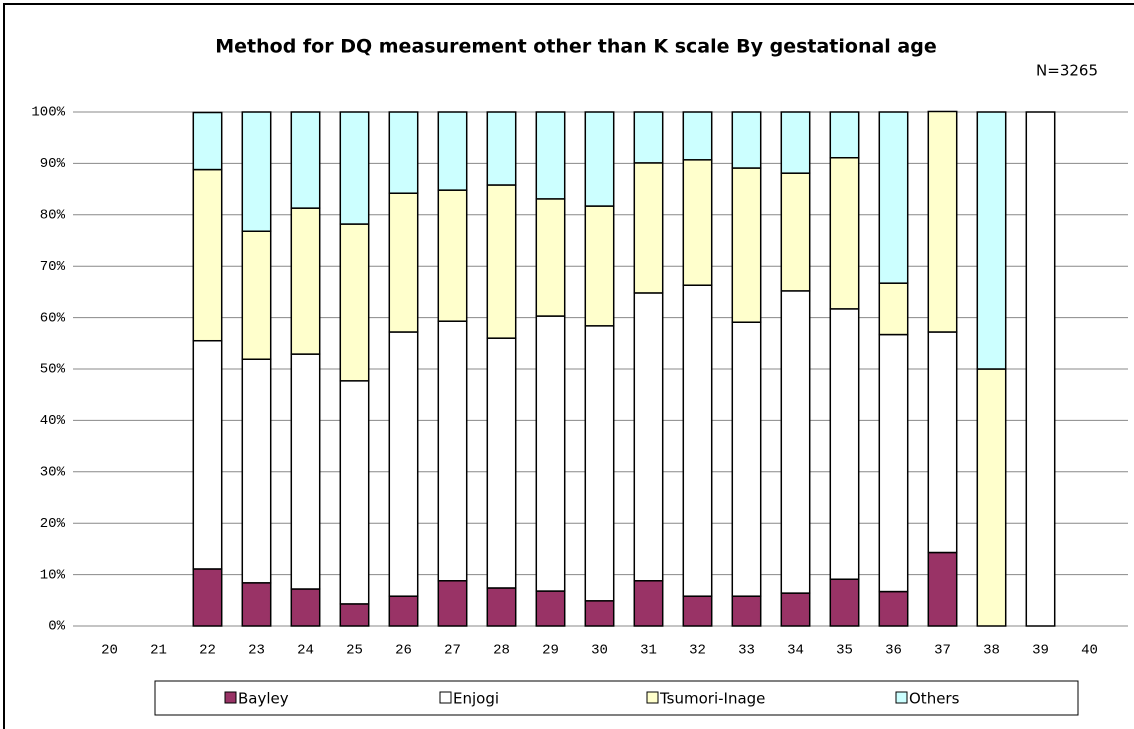 This screenshot has height=729, width=1134. What do you see at coordinates (263, 699) in the screenshot?
I see `legend-label: Bayley` at bounding box center [263, 699].